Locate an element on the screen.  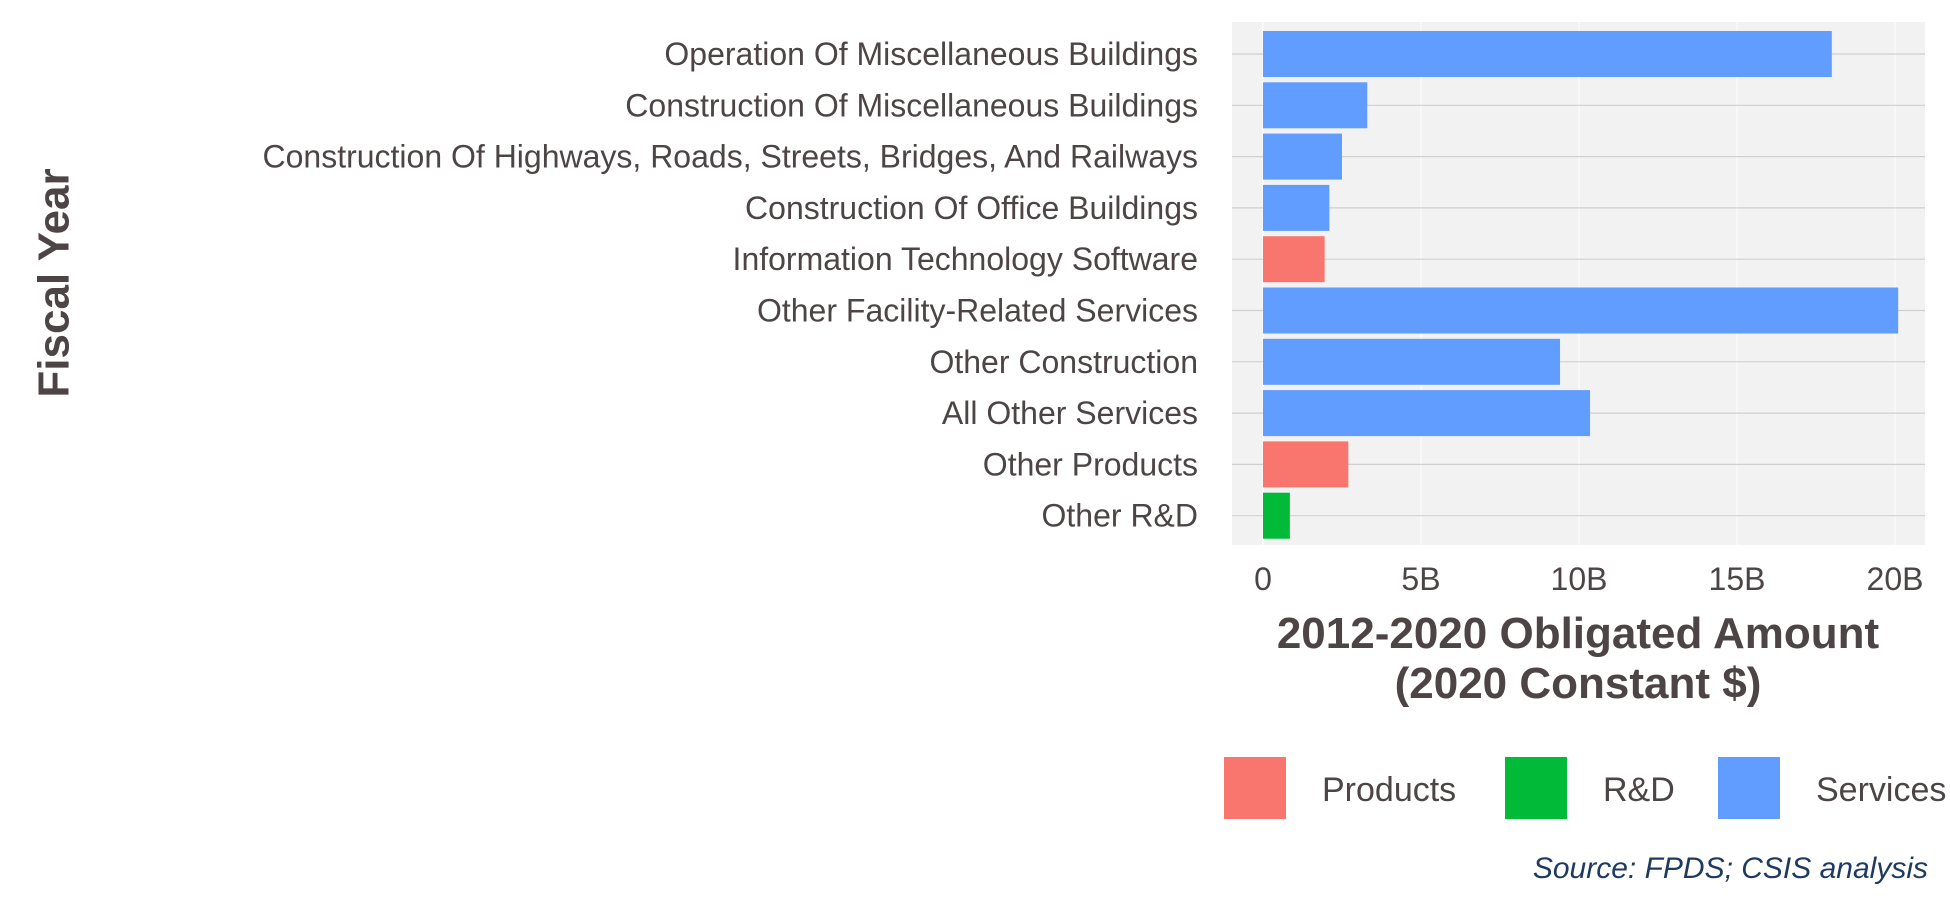
x-tick-label: 20B is located at coordinates (1895, 579).